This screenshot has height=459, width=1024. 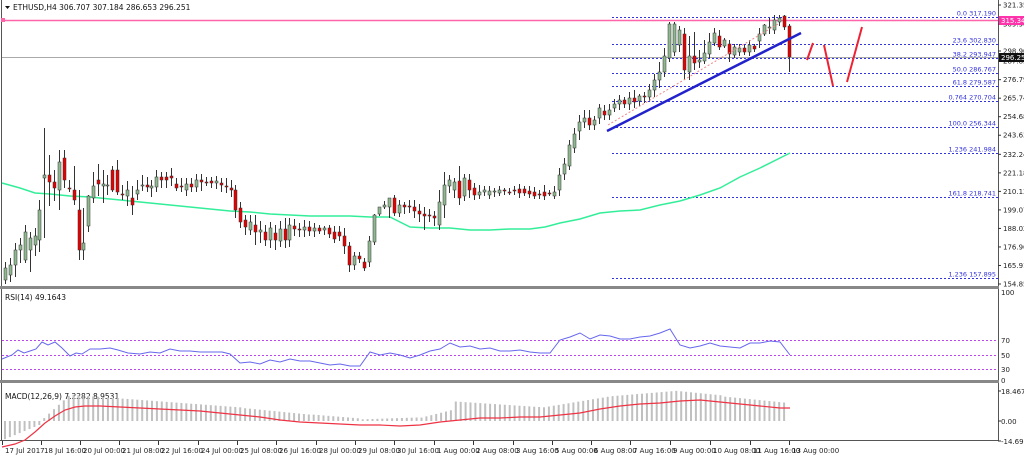 I want to click on price-projection, so click(x=834, y=56).